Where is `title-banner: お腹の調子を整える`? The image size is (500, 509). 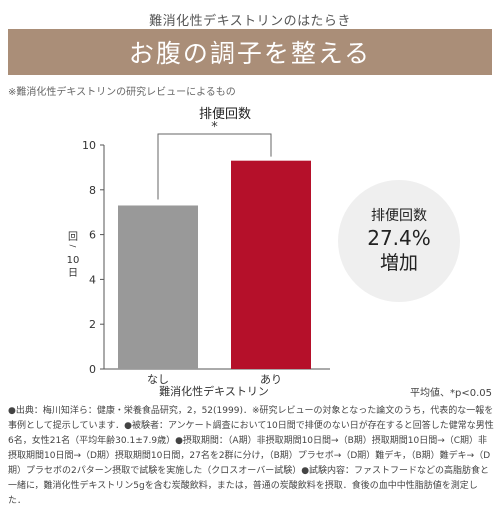
title-banner: お腹の調子を整える is located at coordinates (250, 52).